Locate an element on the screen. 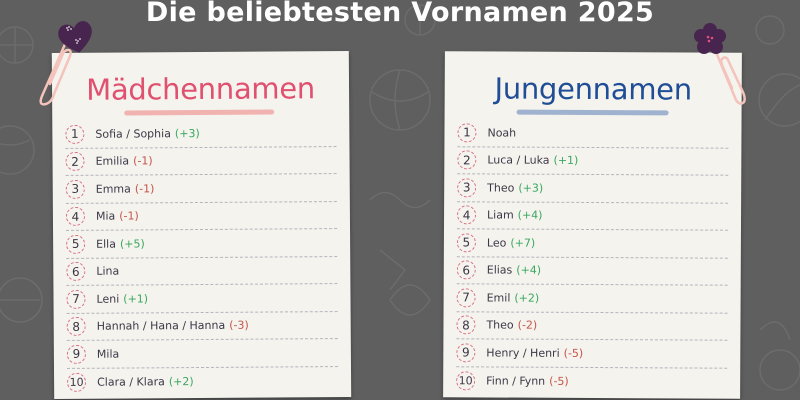 The image size is (800, 400). list-item: 6 Elias (+4) is located at coordinates (592, 271).